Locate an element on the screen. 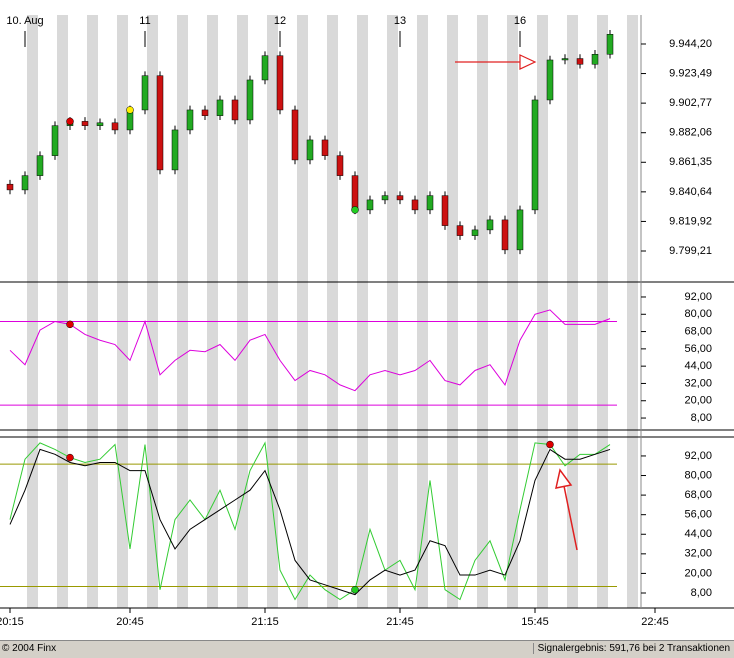 This screenshot has width=734, height=658. y-tick-label: 9.882,06 is located at coordinates (690, 133).